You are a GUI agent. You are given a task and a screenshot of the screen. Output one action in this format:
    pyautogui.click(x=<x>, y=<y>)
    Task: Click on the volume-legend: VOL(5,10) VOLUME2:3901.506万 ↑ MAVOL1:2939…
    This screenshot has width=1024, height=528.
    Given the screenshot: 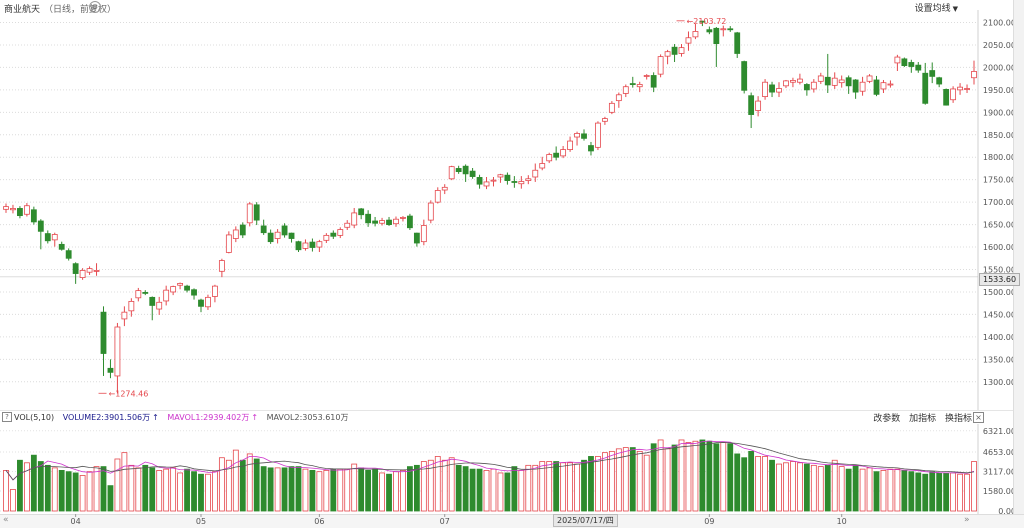 What is the action you would take?
    pyautogui.click(x=184, y=417)
    